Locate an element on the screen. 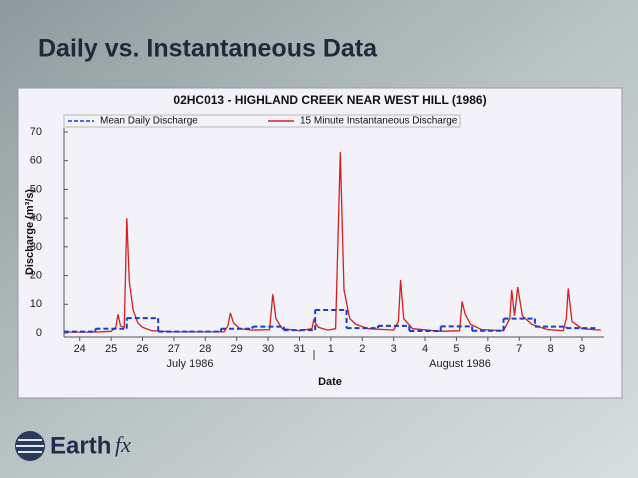 The height and width of the screenshot is (478, 638). y-tick-label: 30 is located at coordinates (36, 247).